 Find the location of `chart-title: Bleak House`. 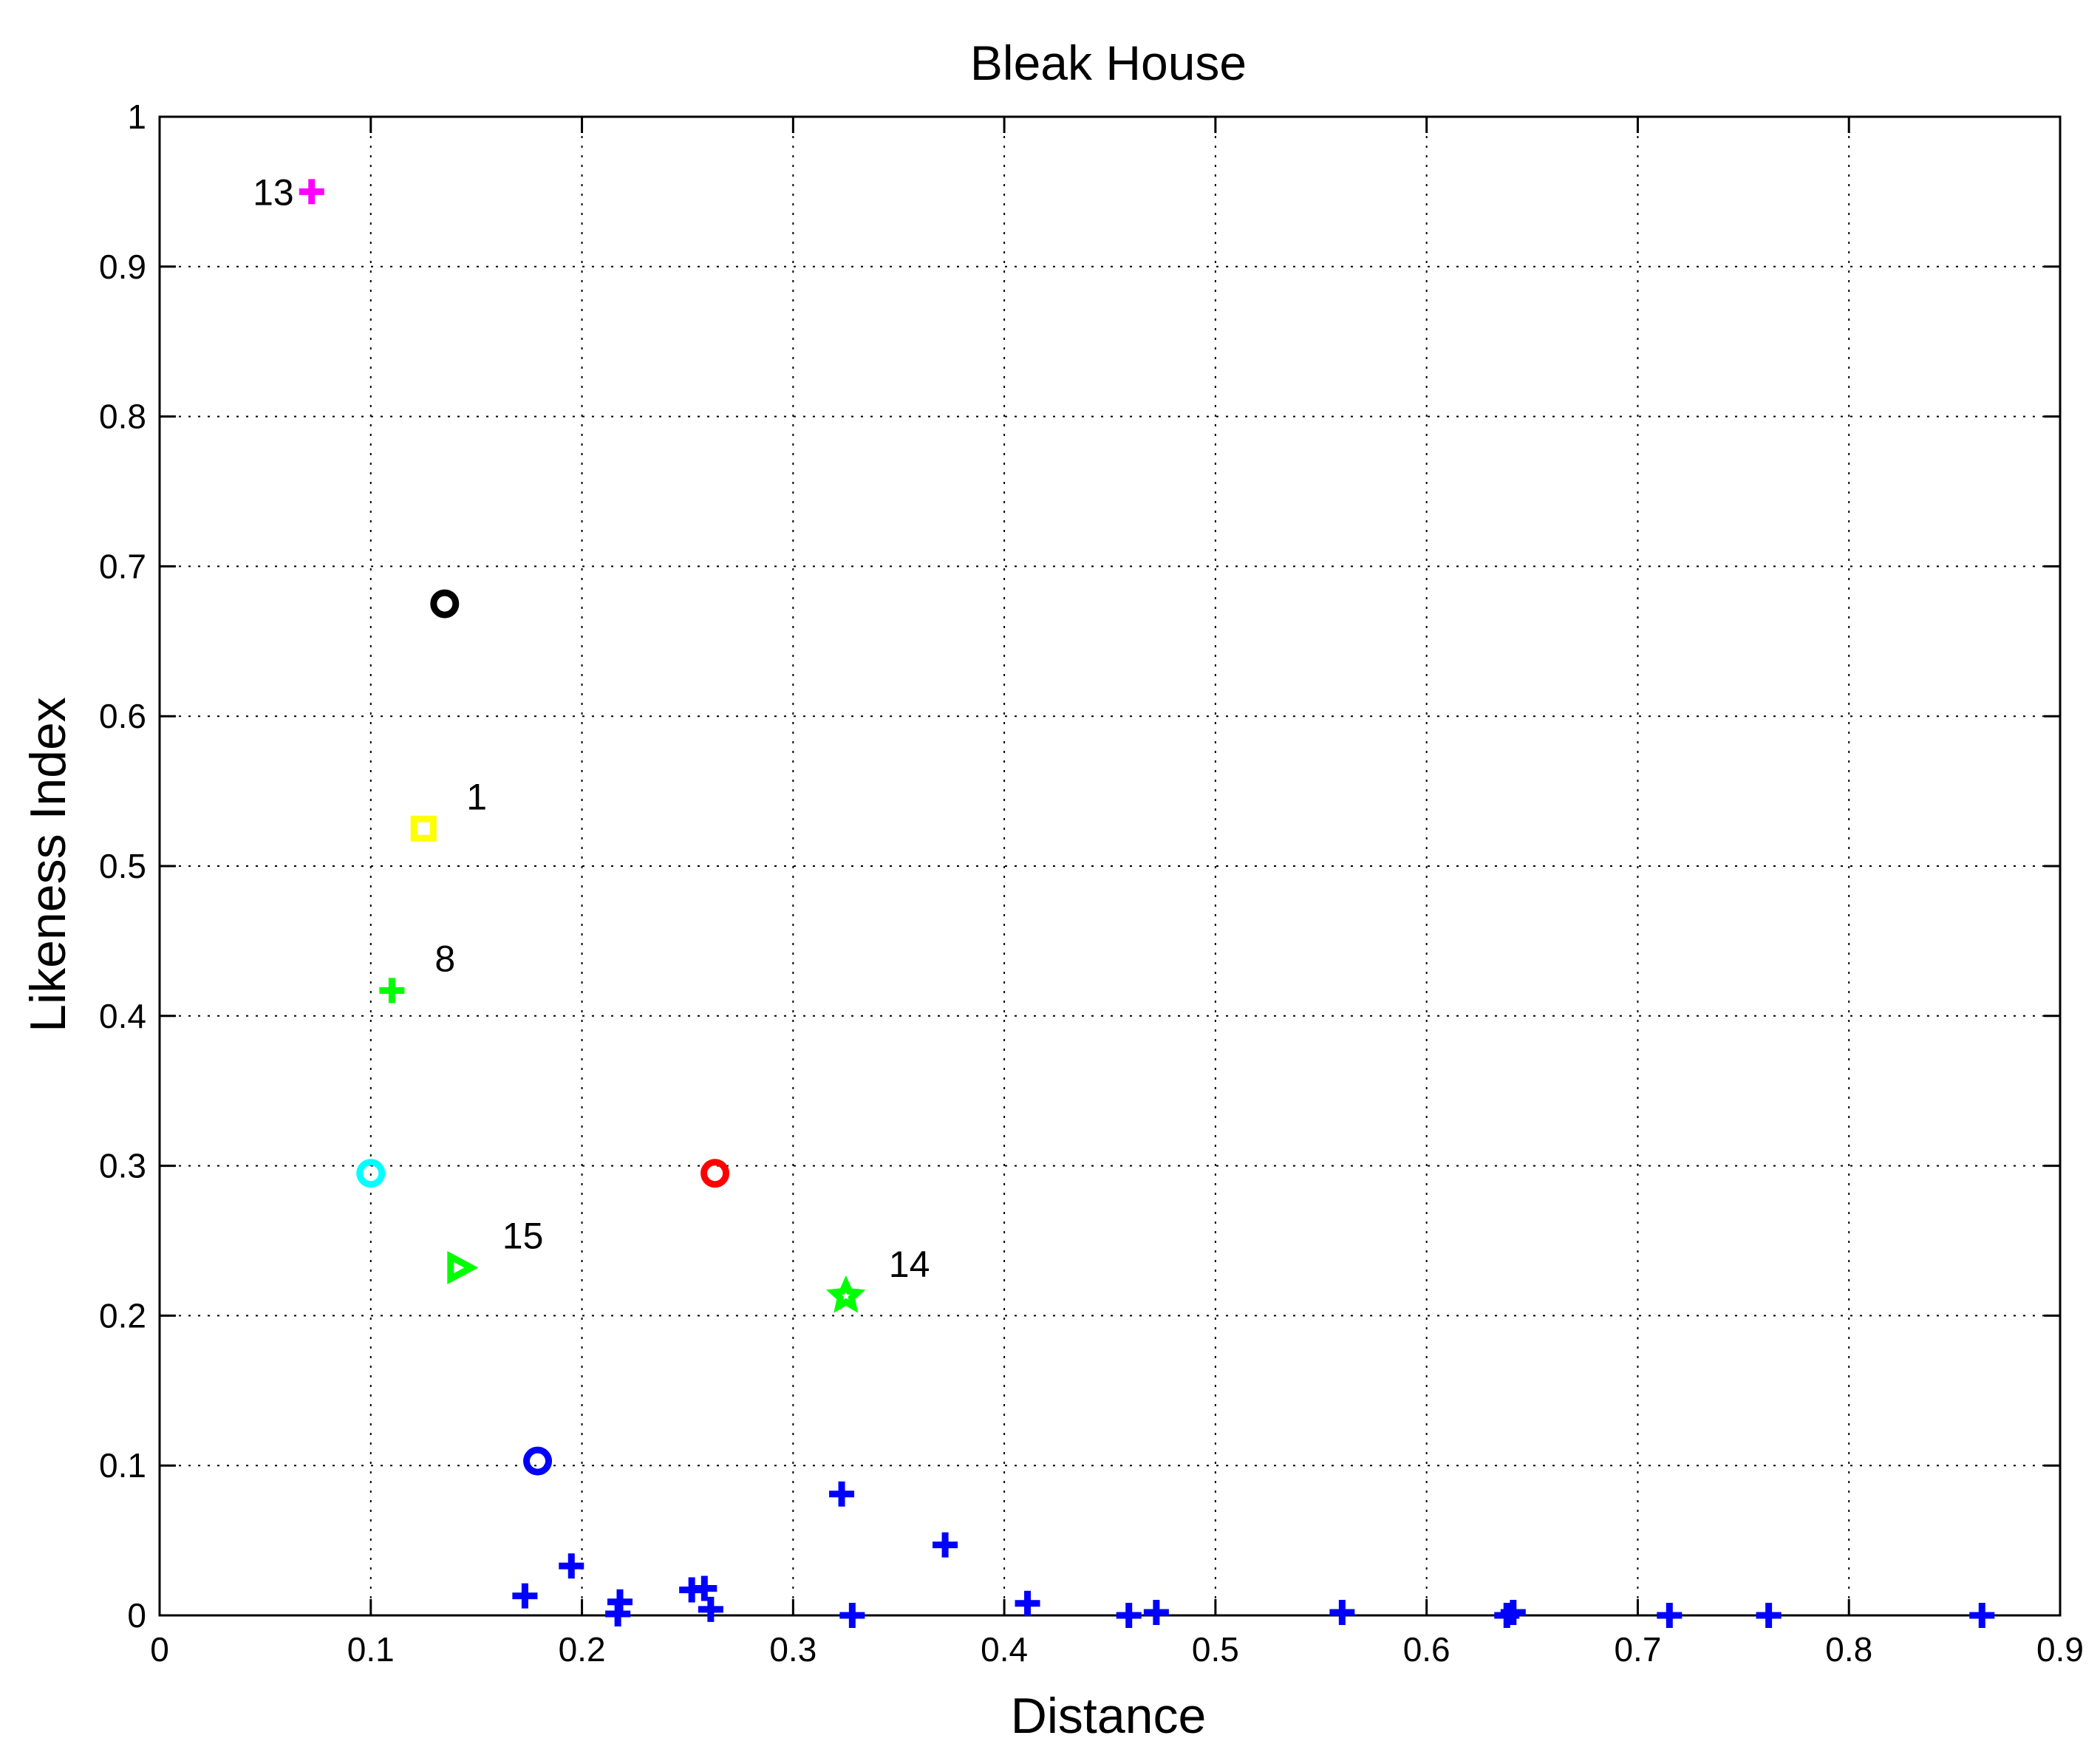

chart-title: Bleak House is located at coordinates (1108, 62).